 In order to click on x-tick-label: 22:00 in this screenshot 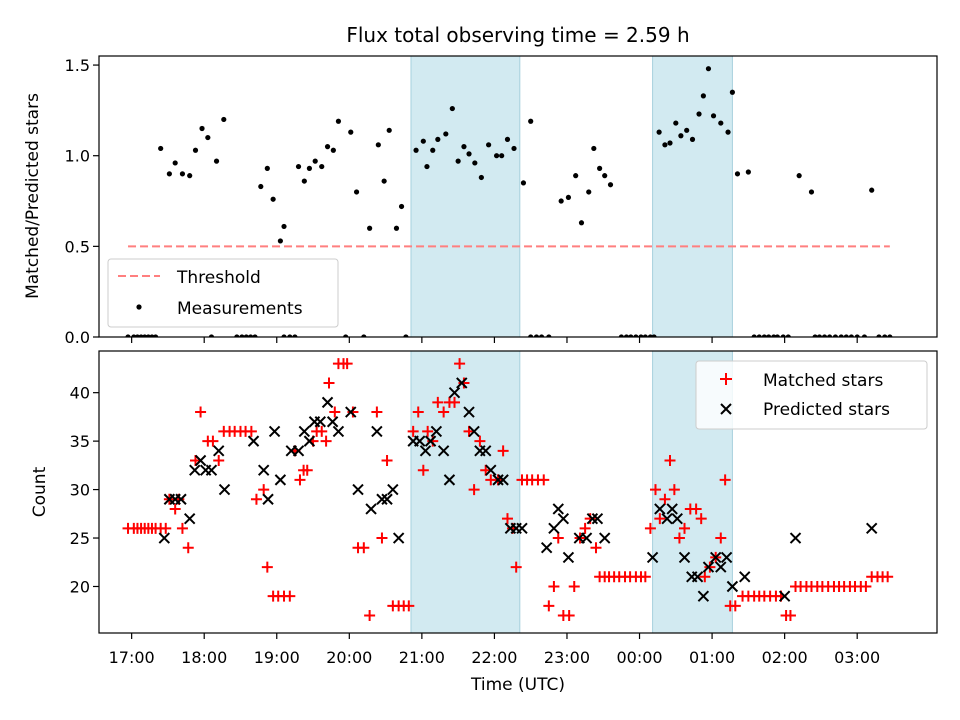, I will do `click(494, 657)`.